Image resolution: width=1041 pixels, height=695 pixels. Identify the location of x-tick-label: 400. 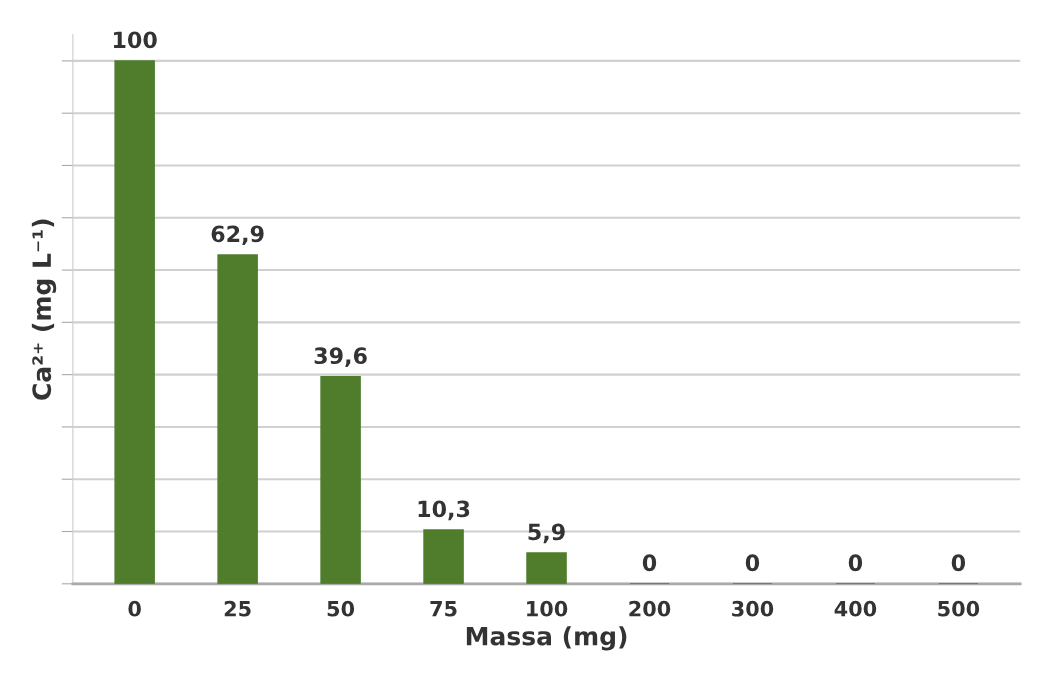
(855, 608).